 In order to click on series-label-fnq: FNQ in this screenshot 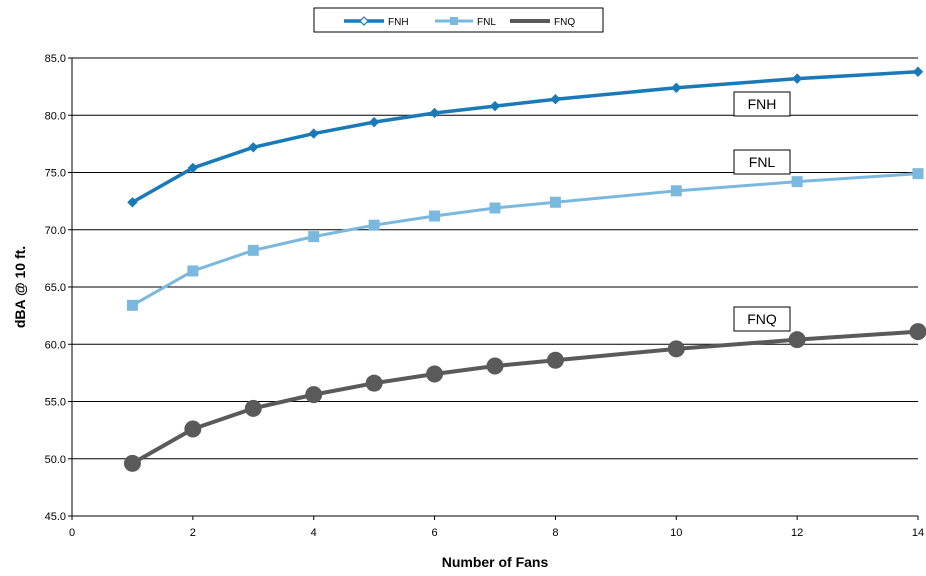, I will do `click(762, 319)`.